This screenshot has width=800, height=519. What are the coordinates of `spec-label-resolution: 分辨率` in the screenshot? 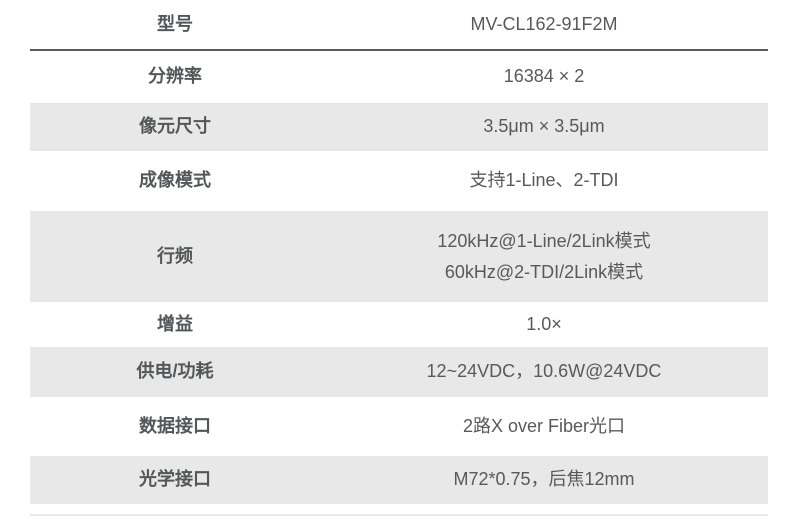 It's located at (175, 76).